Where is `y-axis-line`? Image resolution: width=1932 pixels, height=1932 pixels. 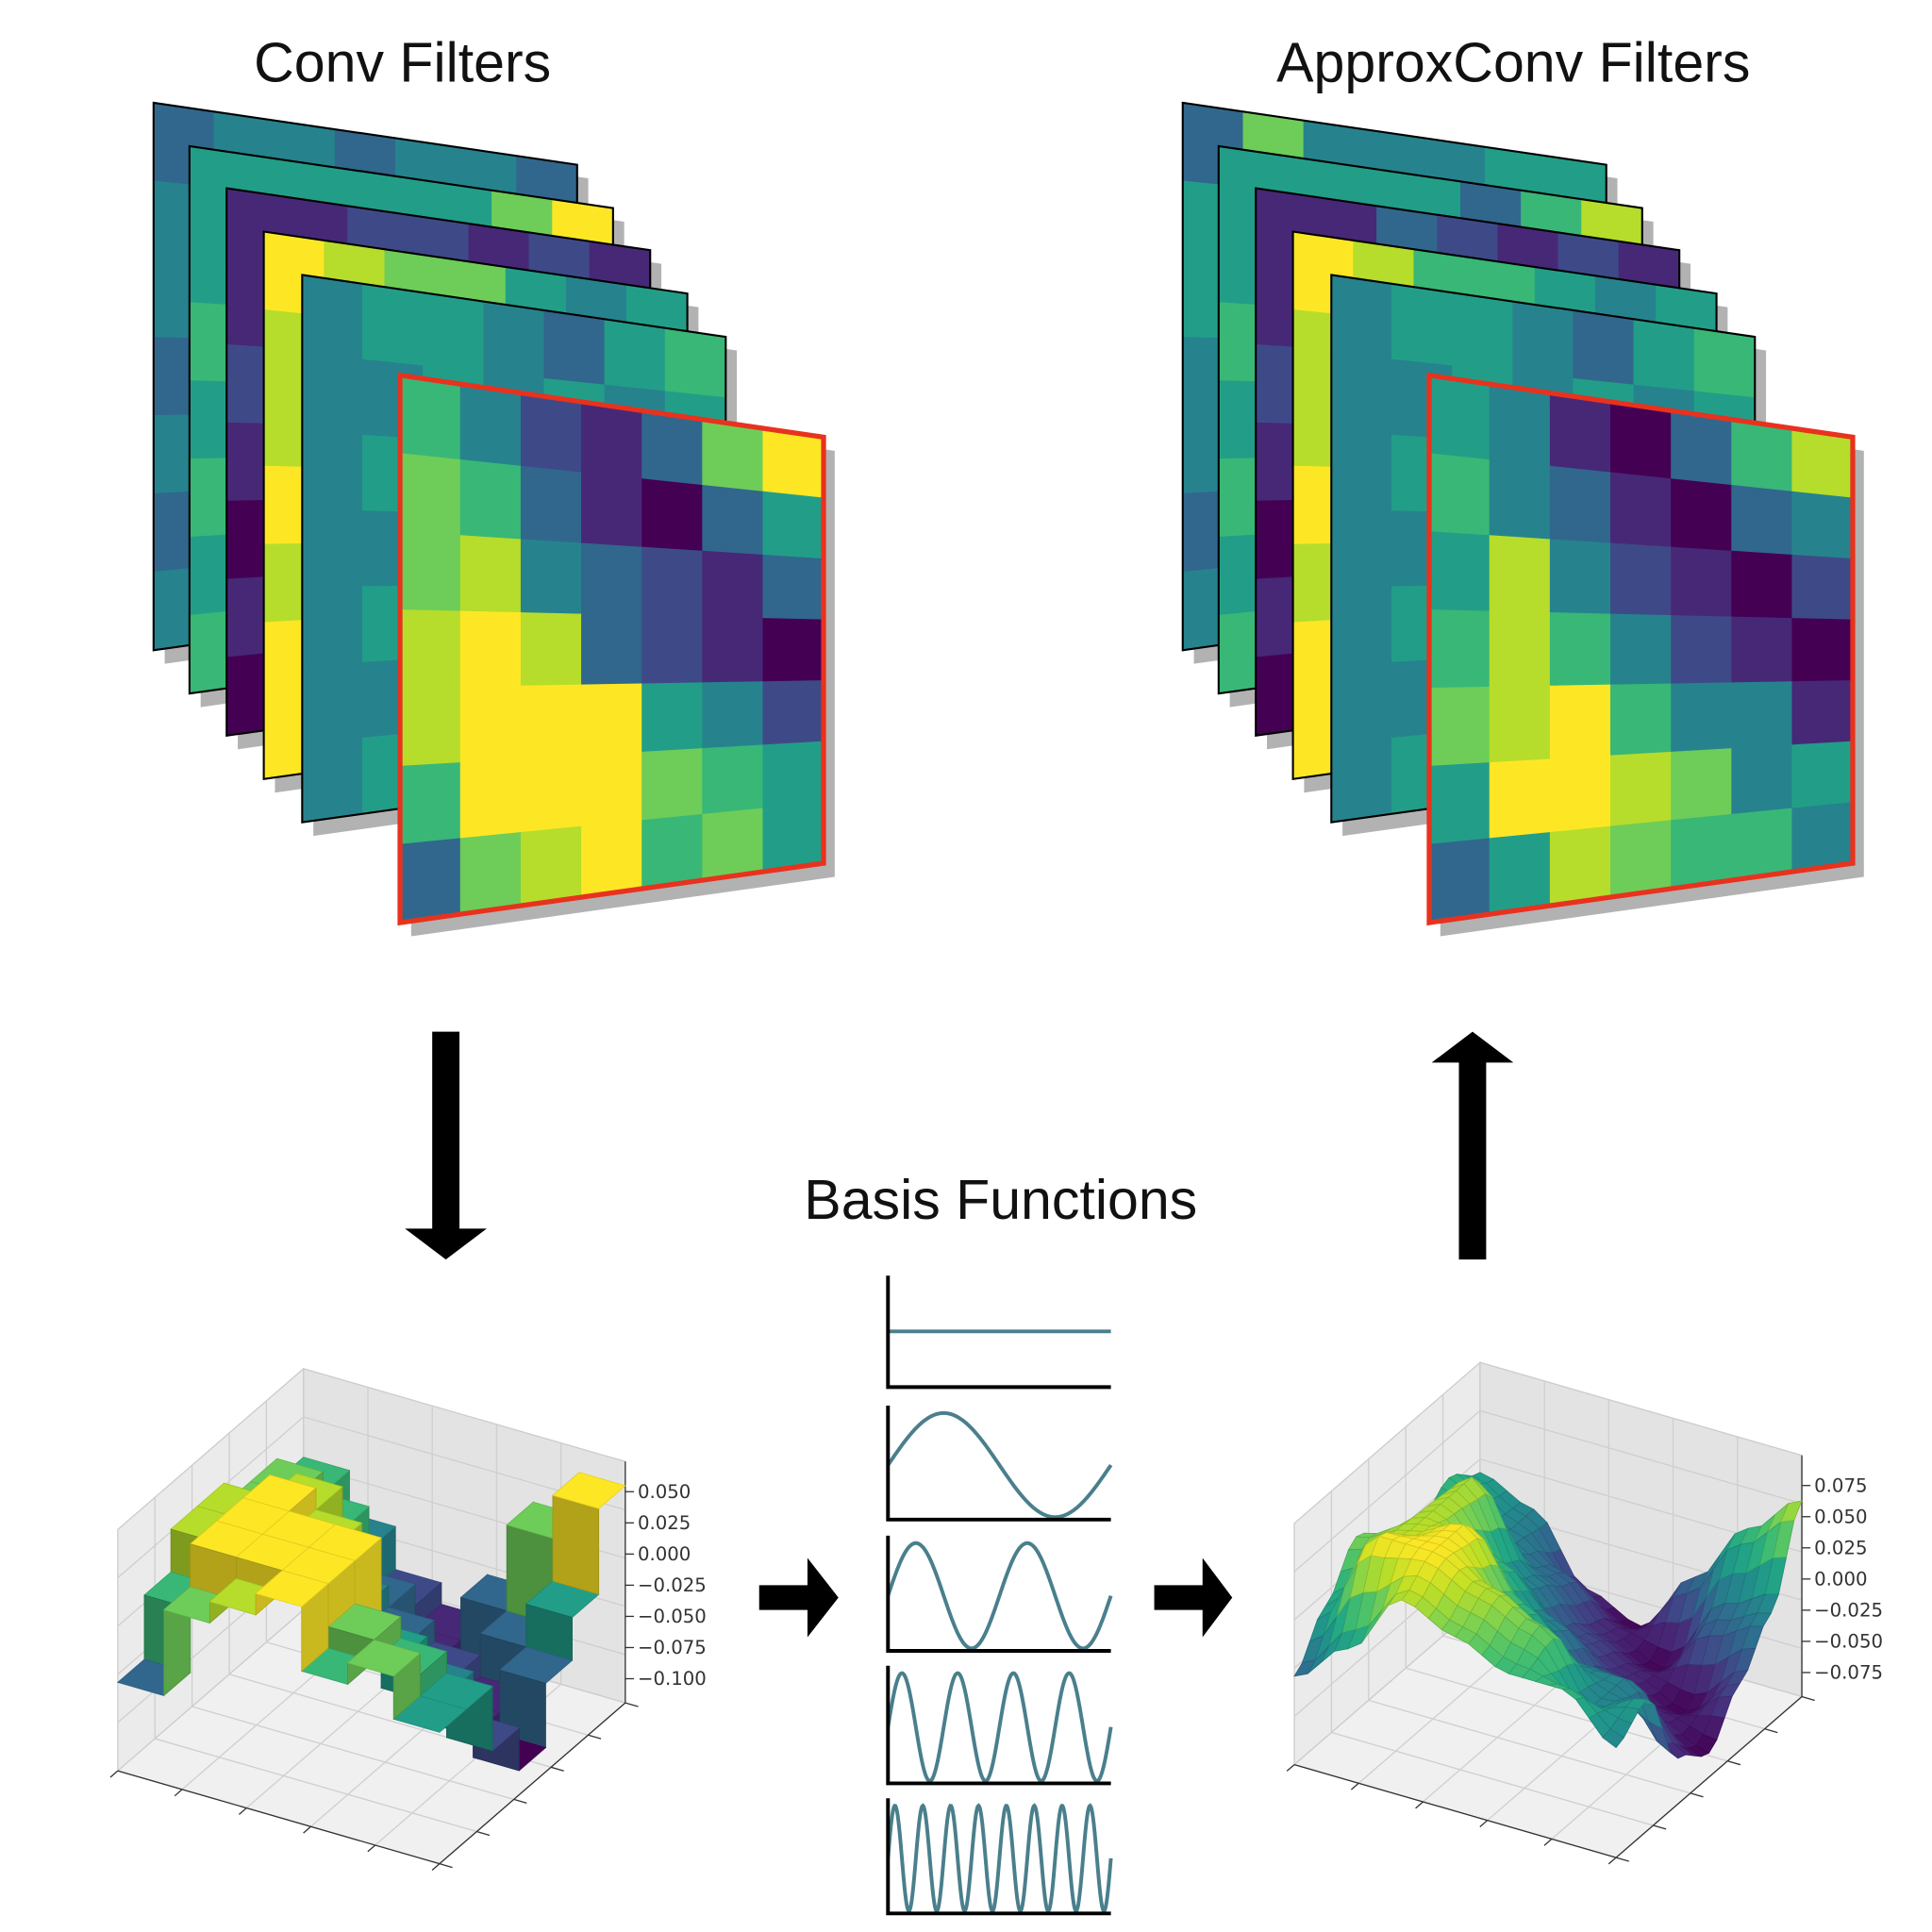 y-axis-line is located at coordinates (1709, 1777).